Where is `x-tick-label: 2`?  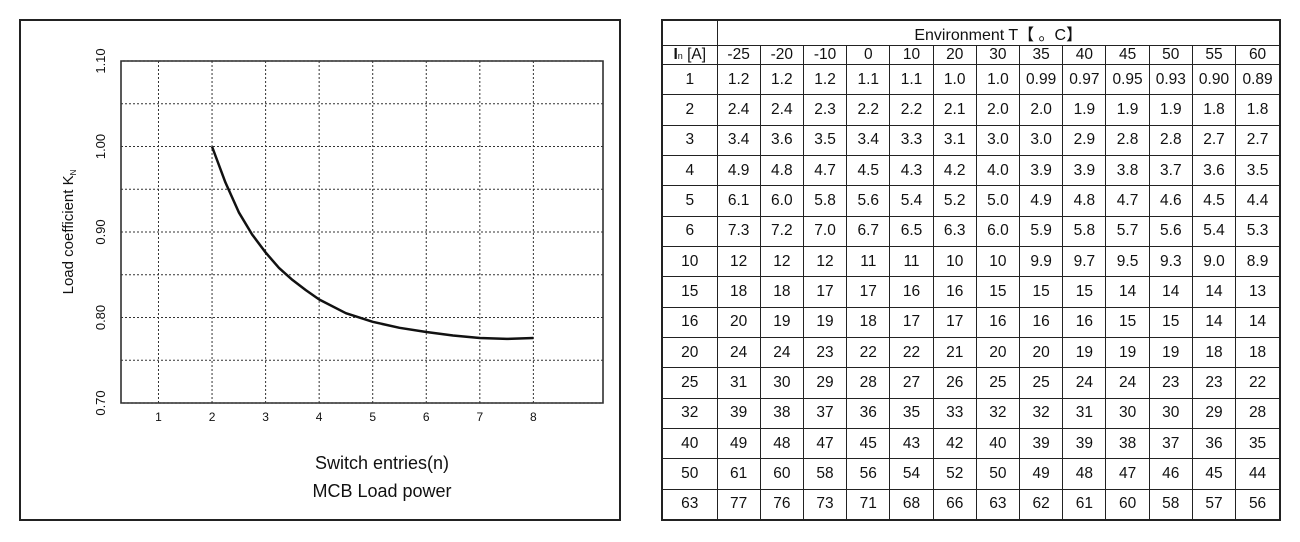
x-tick-label: 2 is located at coordinates (212, 417).